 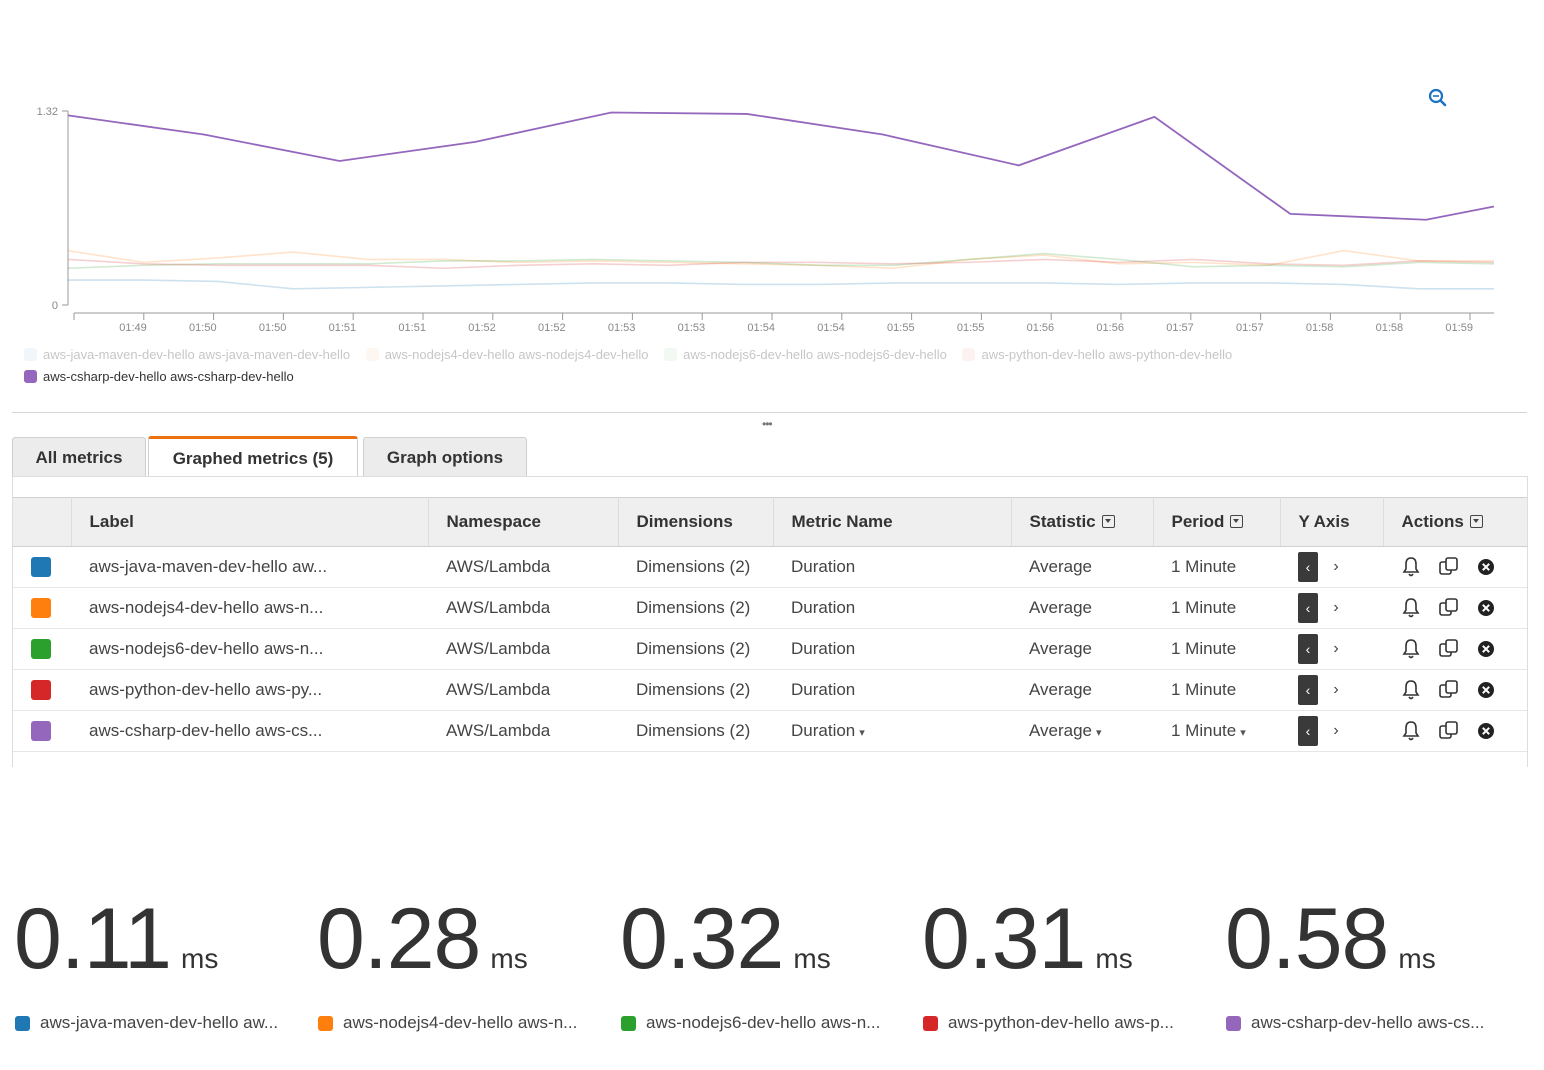 What do you see at coordinates (1432, 521) in the screenshot?
I see `header-actions-label: Actions` at bounding box center [1432, 521].